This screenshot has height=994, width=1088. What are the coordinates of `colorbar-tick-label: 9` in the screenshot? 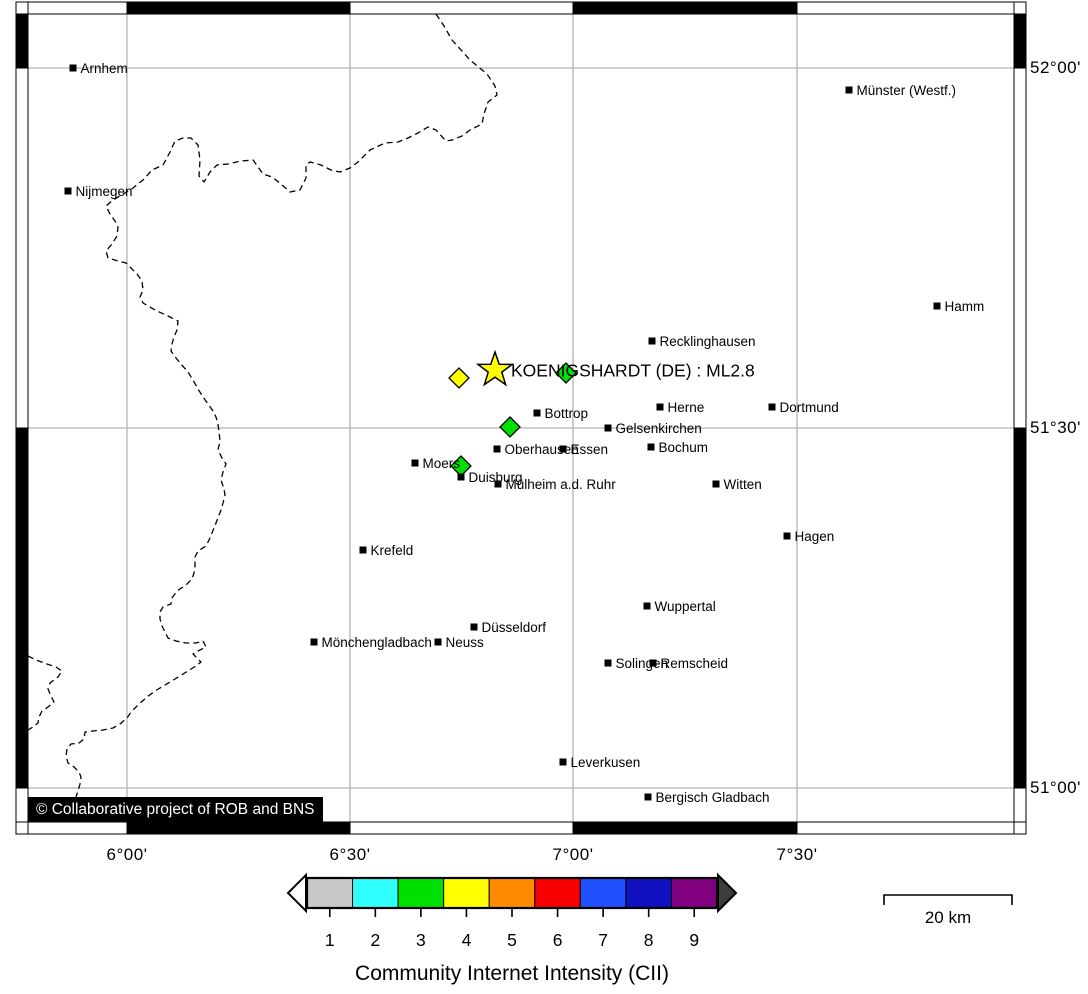 It's located at (694, 940).